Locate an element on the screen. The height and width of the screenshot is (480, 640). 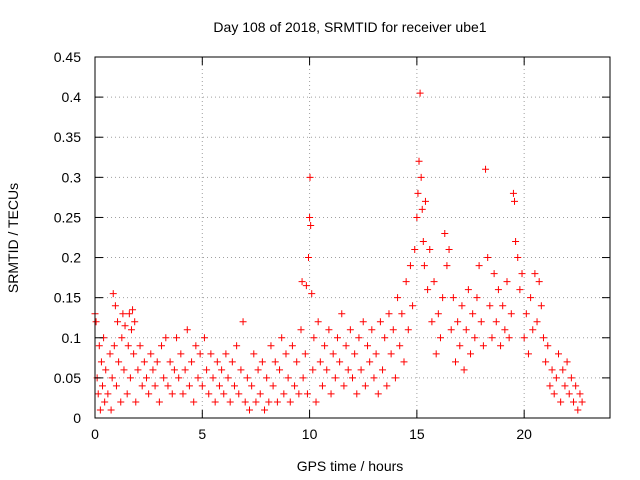
y-tick-label: 0.3 is located at coordinates (72, 177).